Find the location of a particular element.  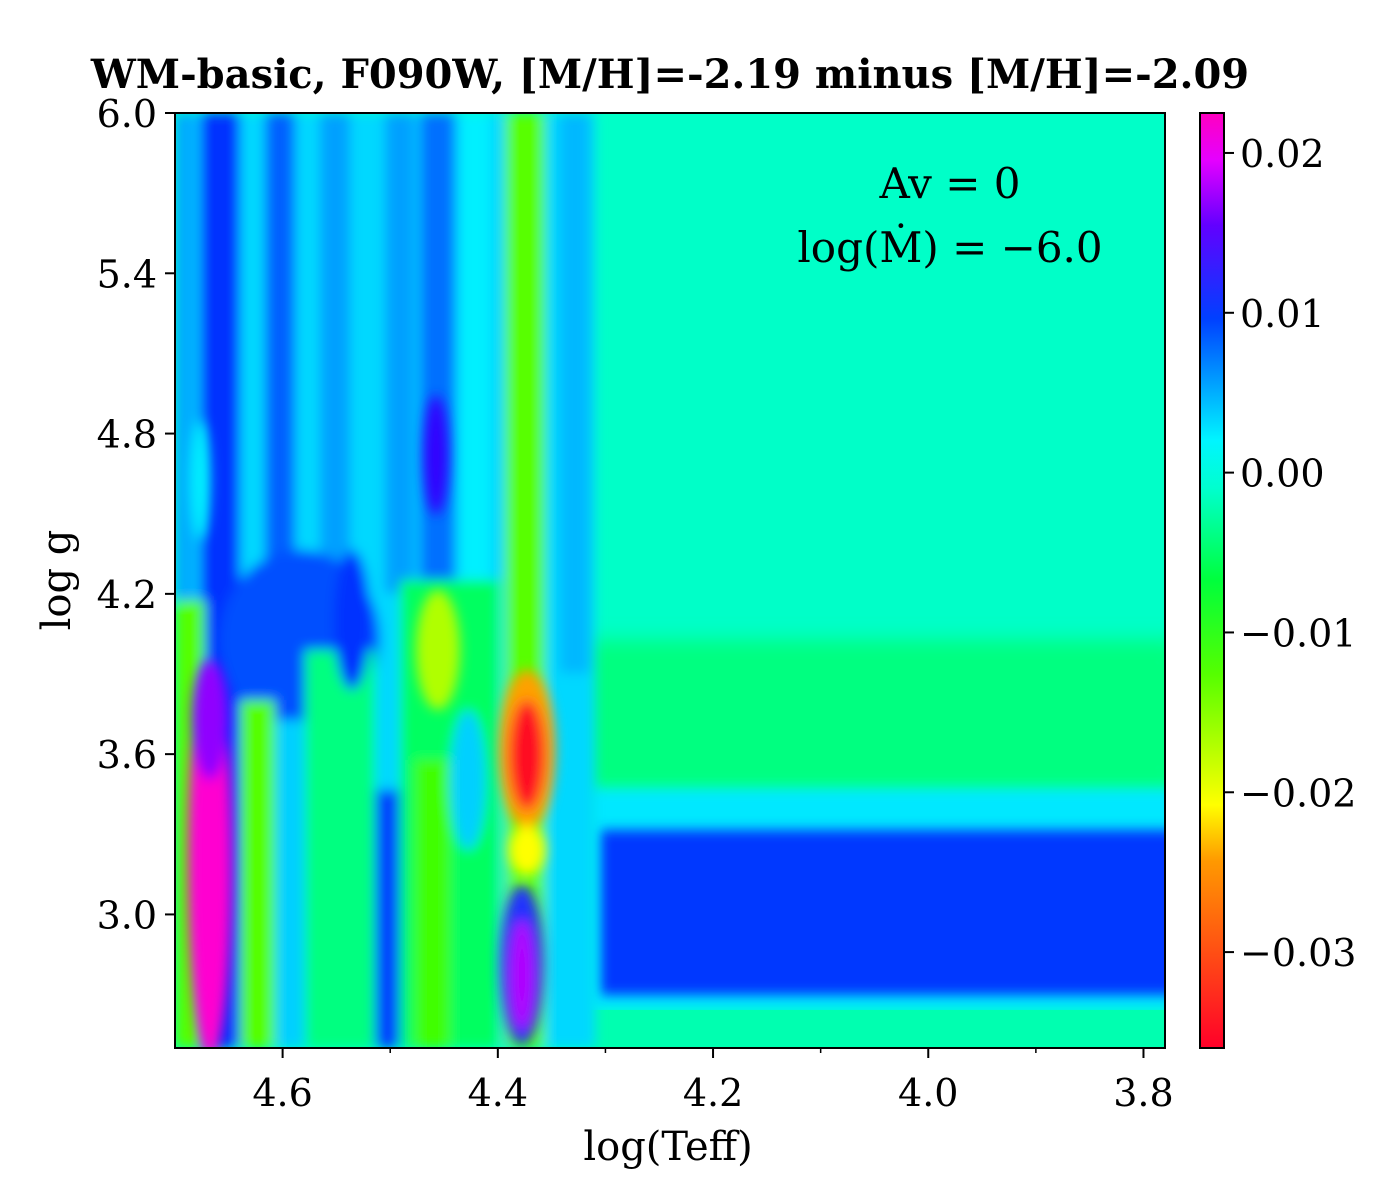

y-axis-label: log g is located at coordinates (57, 580).